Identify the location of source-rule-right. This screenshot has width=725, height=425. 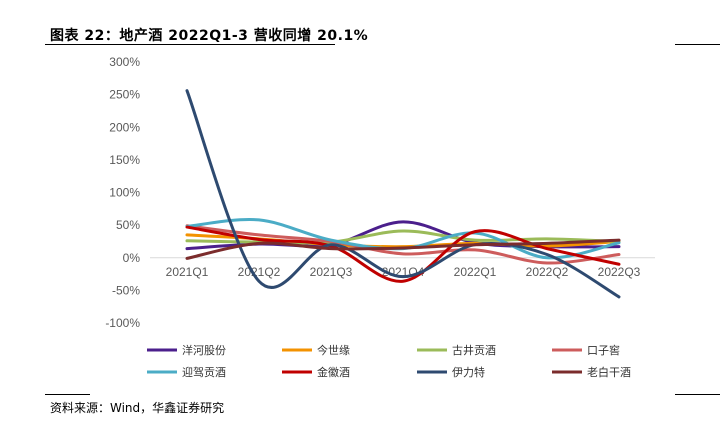
(697, 394).